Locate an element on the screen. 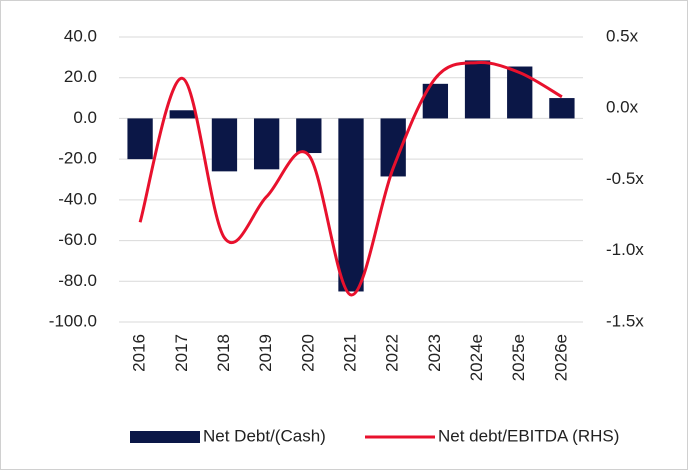  x-tick-label: 2020 is located at coordinates (307, 353).